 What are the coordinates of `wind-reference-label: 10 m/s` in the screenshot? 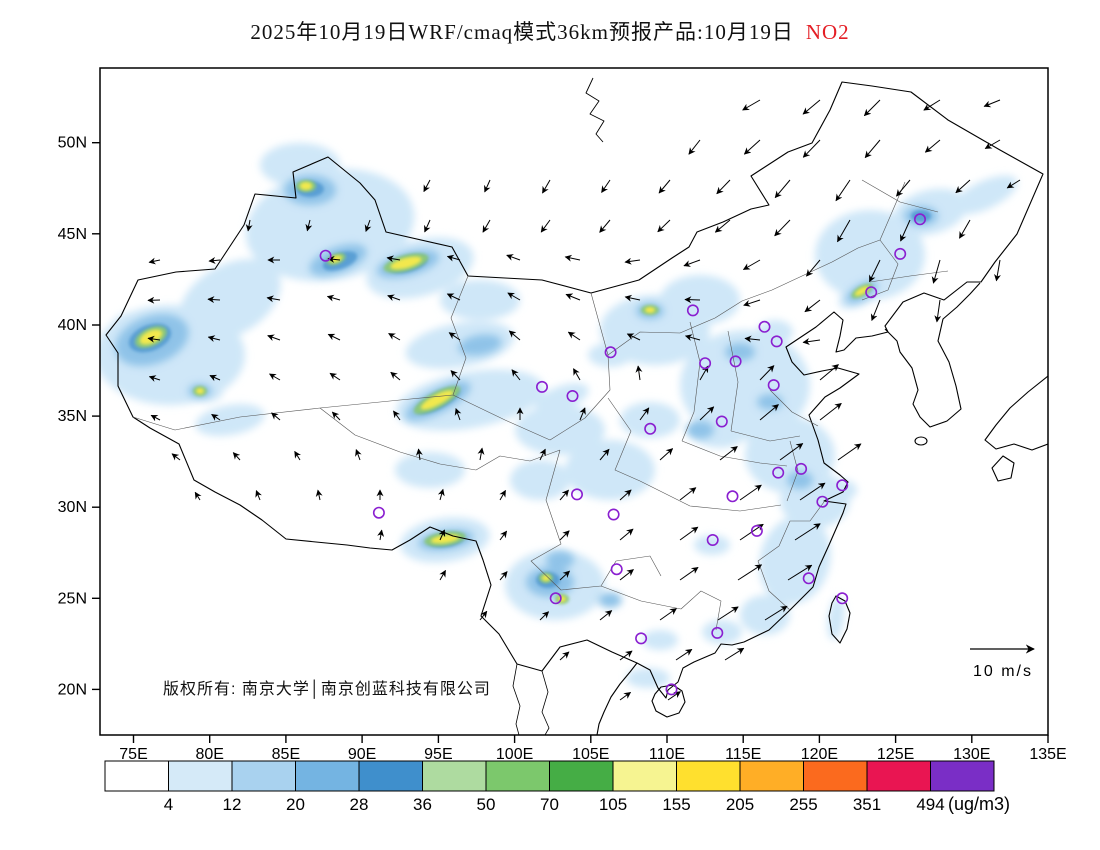 It's located at (1003, 671).